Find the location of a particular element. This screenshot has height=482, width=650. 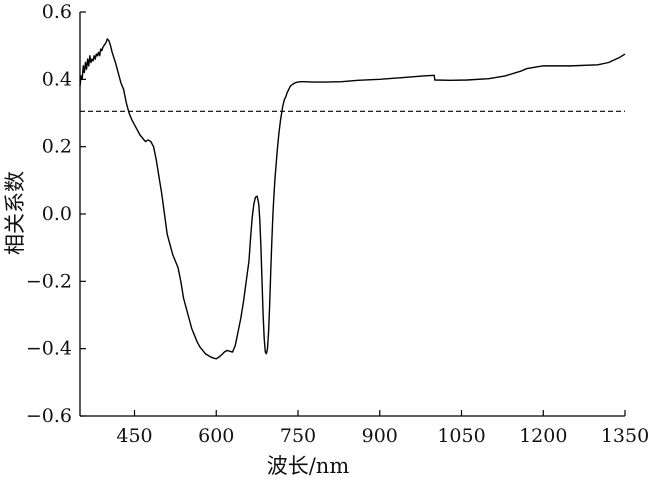

y-tick-label: 0.0 is located at coordinates (57, 214).